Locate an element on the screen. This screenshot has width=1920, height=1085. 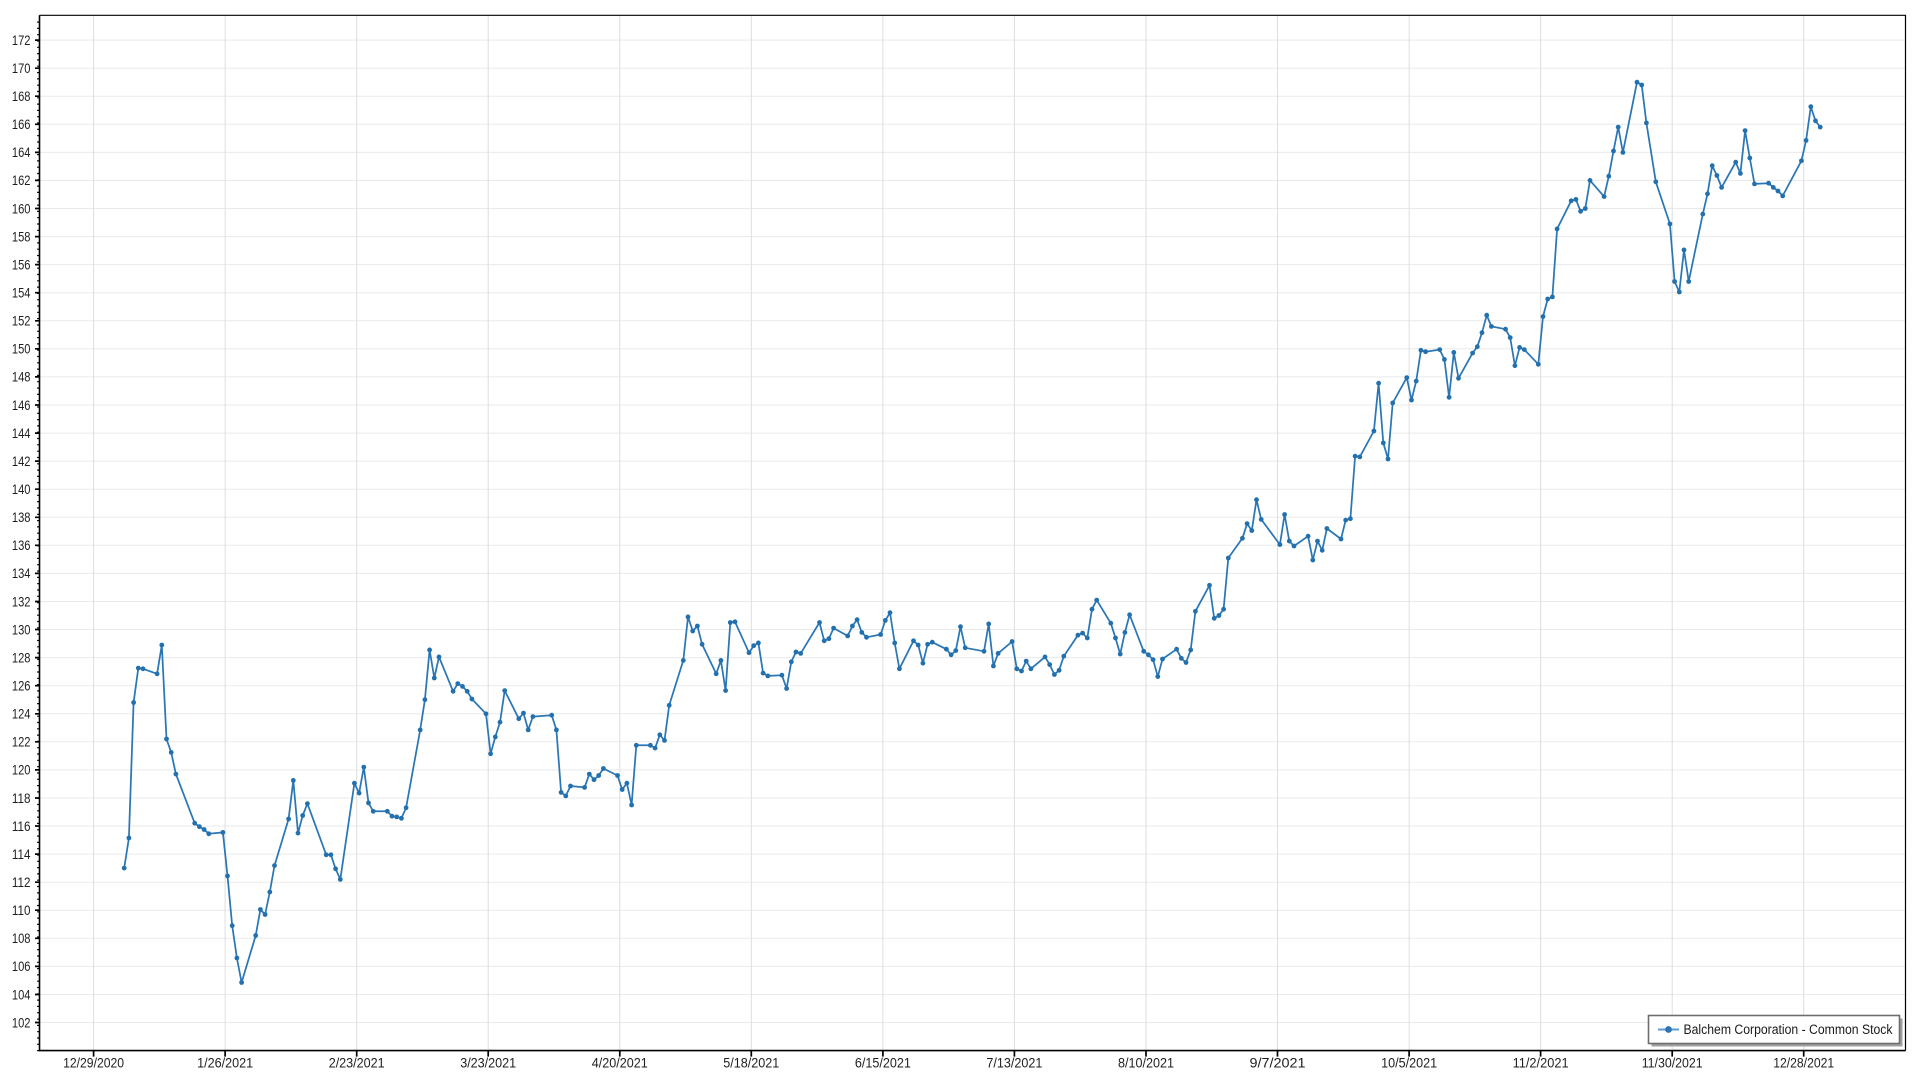
svg-text: 120 is located at coordinates (21, 770).